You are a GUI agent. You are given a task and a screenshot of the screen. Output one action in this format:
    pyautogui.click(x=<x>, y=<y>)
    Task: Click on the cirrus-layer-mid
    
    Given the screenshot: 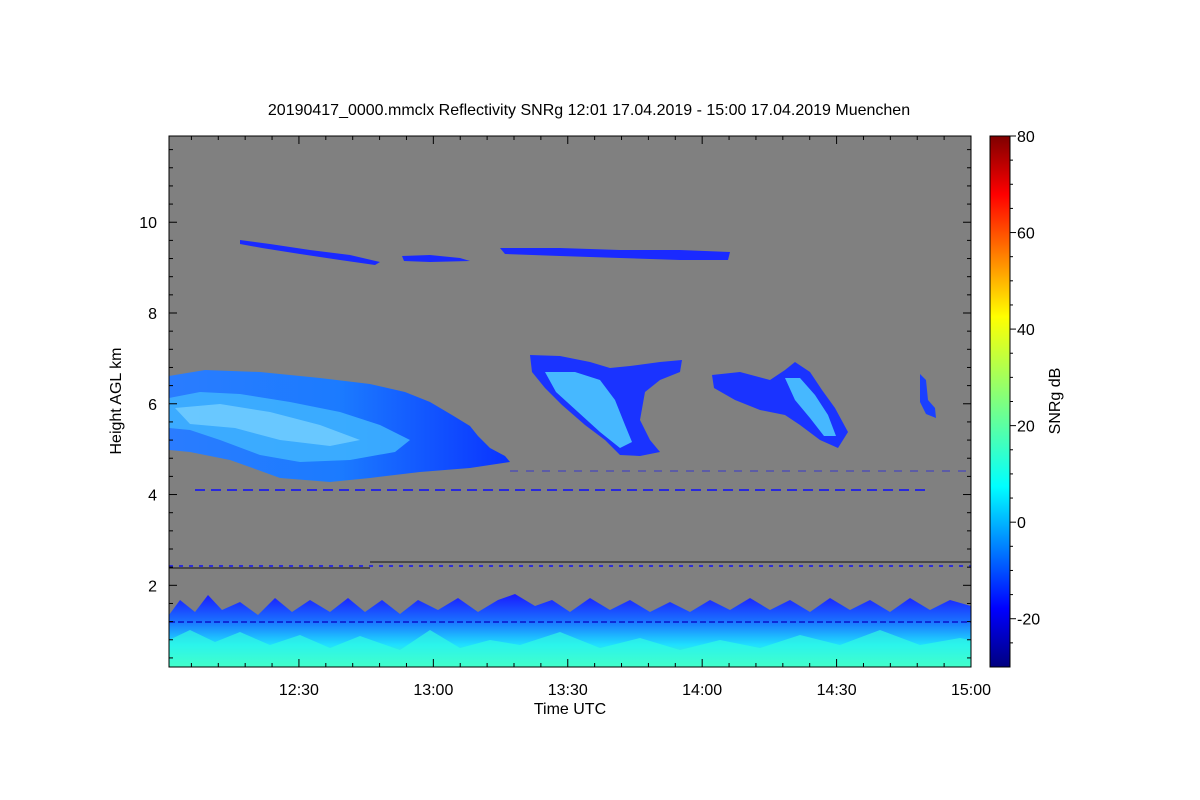 What is the action you would take?
    pyautogui.click(x=436, y=258)
    